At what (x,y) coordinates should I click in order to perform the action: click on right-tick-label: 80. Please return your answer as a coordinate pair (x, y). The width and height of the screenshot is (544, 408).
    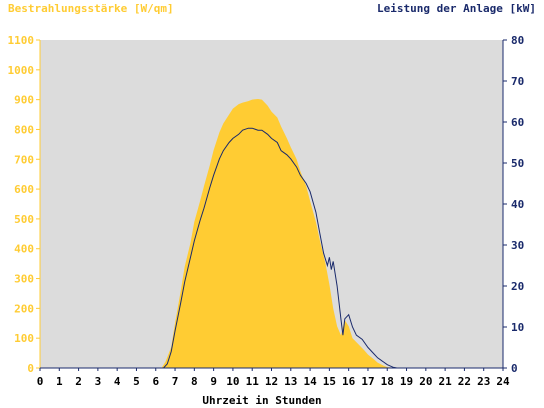
    Looking at the image, I should click on (517, 40).